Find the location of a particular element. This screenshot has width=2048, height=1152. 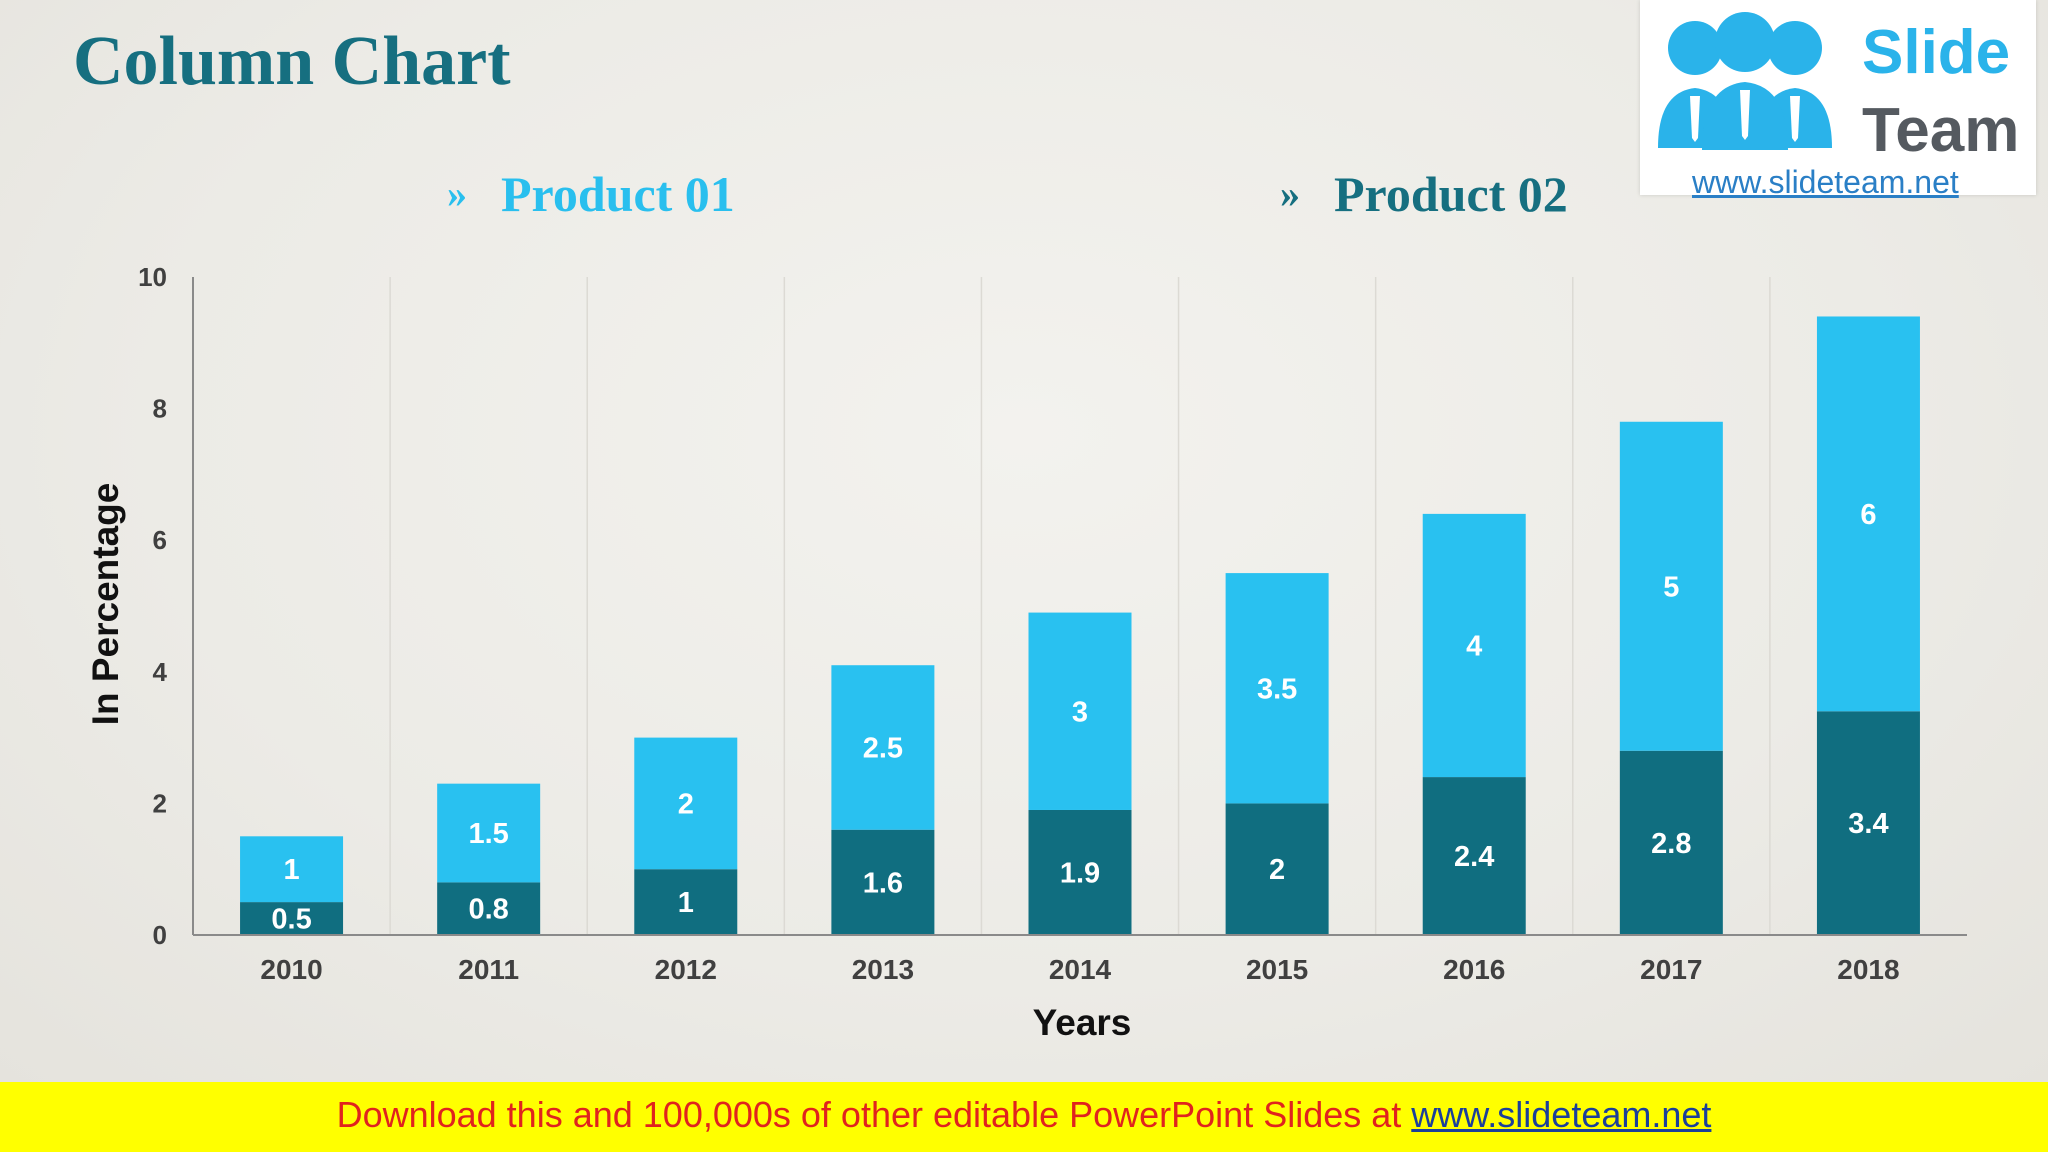

x-tick-label: 2018 is located at coordinates (1868, 969).